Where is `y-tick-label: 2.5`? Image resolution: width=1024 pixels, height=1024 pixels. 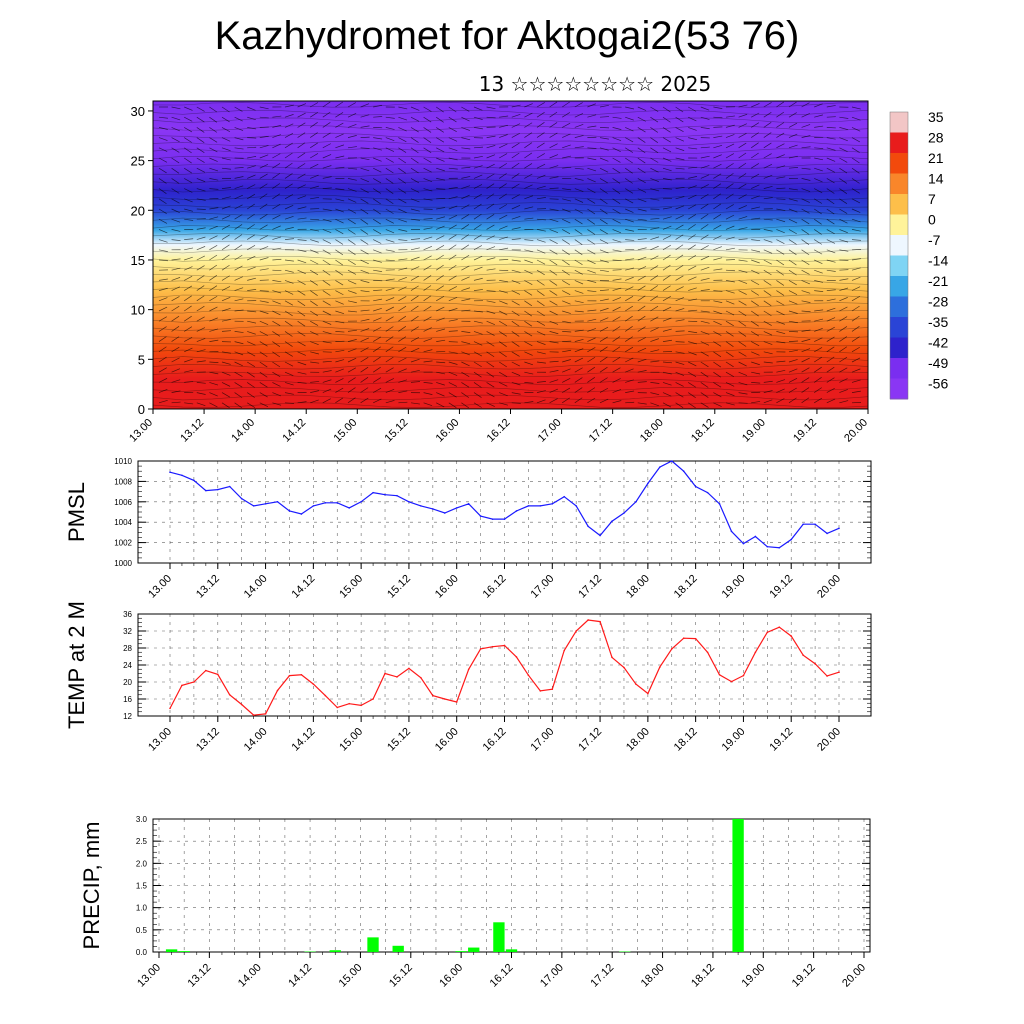 y-tick-label: 2.5 is located at coordinates (142, 841).